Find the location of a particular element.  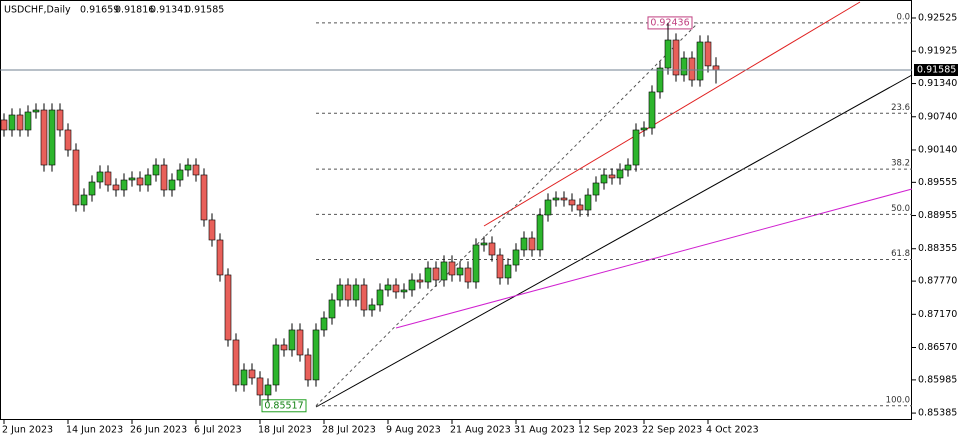

x-tick-label: 4 Oct 2023 is located at coordinates (732, 430).